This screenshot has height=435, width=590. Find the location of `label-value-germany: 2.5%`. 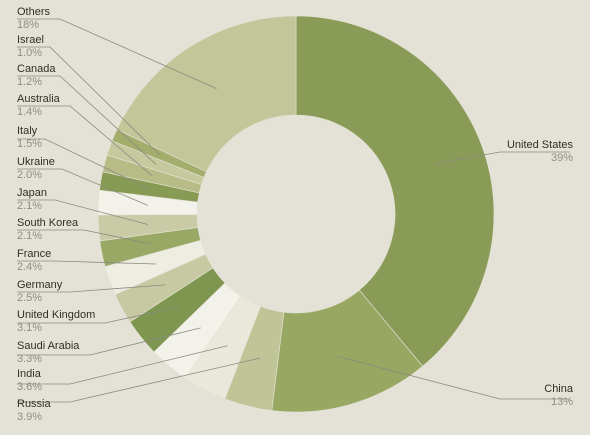

label-value-germany: 2.5% is located at coordinates (29, 298).